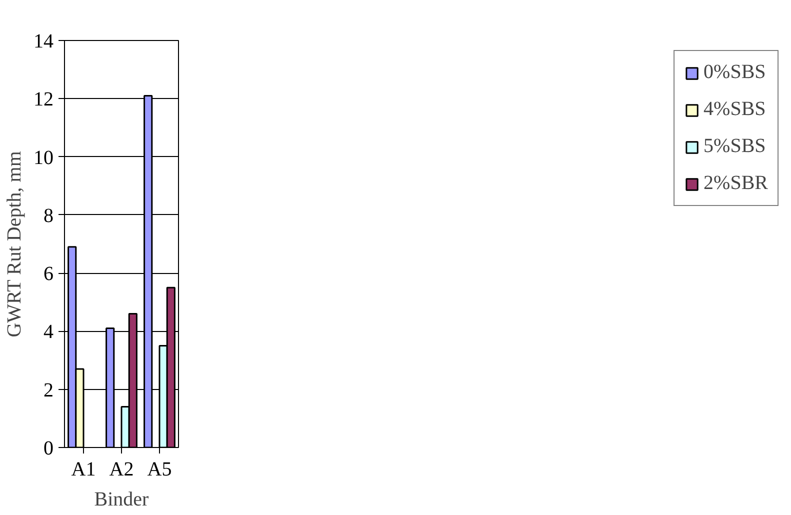 The image size is (791, 515). What do you see at coordinates (83, 469) in the screenshot?
I see `x-tick-label: A1` at bounding box center [83, 469].